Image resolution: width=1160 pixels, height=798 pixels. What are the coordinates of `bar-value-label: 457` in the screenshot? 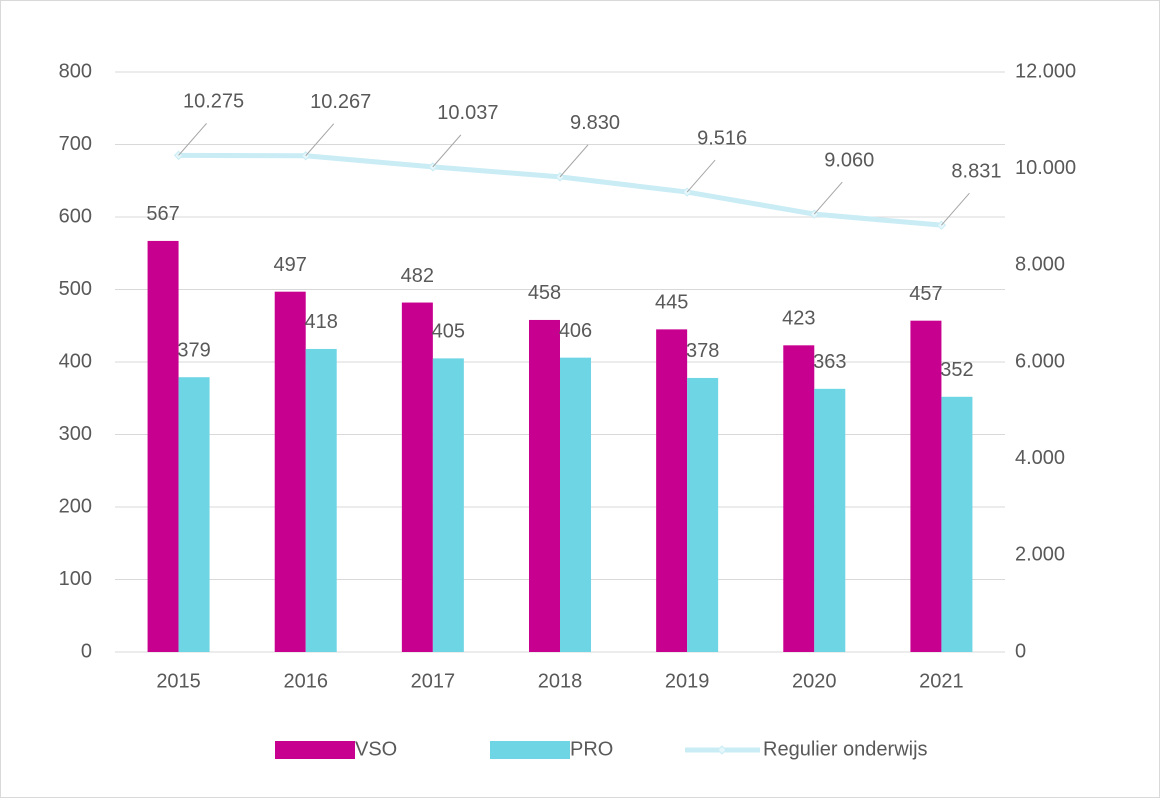 It's located at (925, 294).